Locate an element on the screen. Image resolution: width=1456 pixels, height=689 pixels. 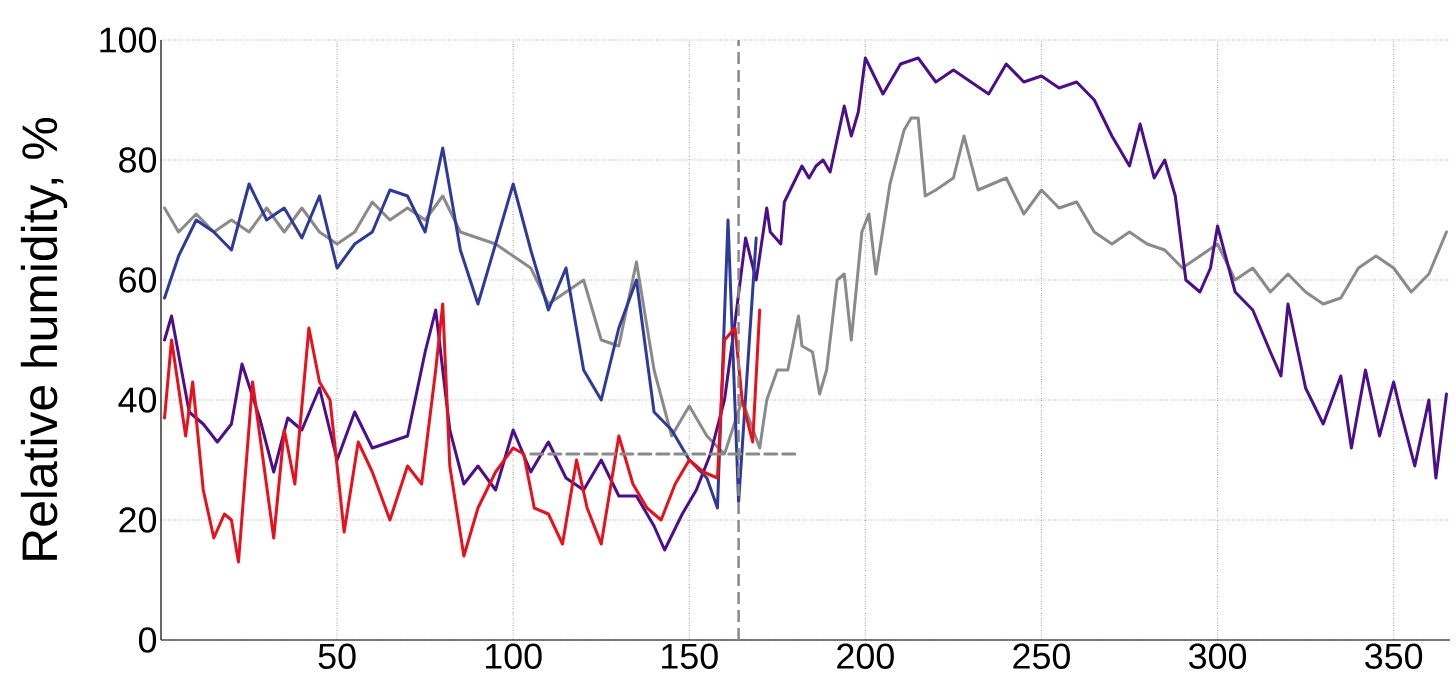
x-tick-label: 250 is located at coordinates (1041, 656).